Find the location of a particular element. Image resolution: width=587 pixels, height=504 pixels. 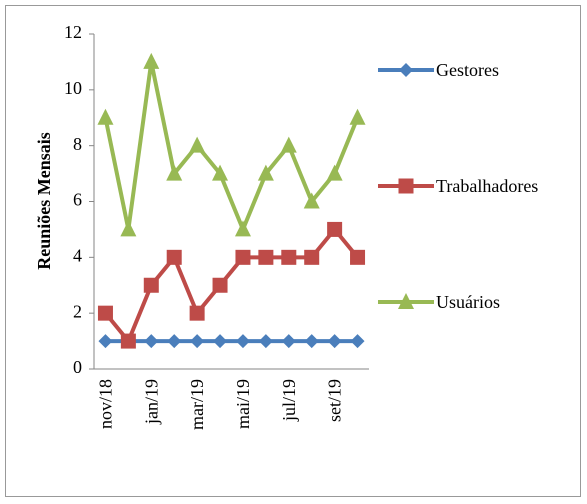

x-tick-label: mar/19 is located at coordinates (197, 404).